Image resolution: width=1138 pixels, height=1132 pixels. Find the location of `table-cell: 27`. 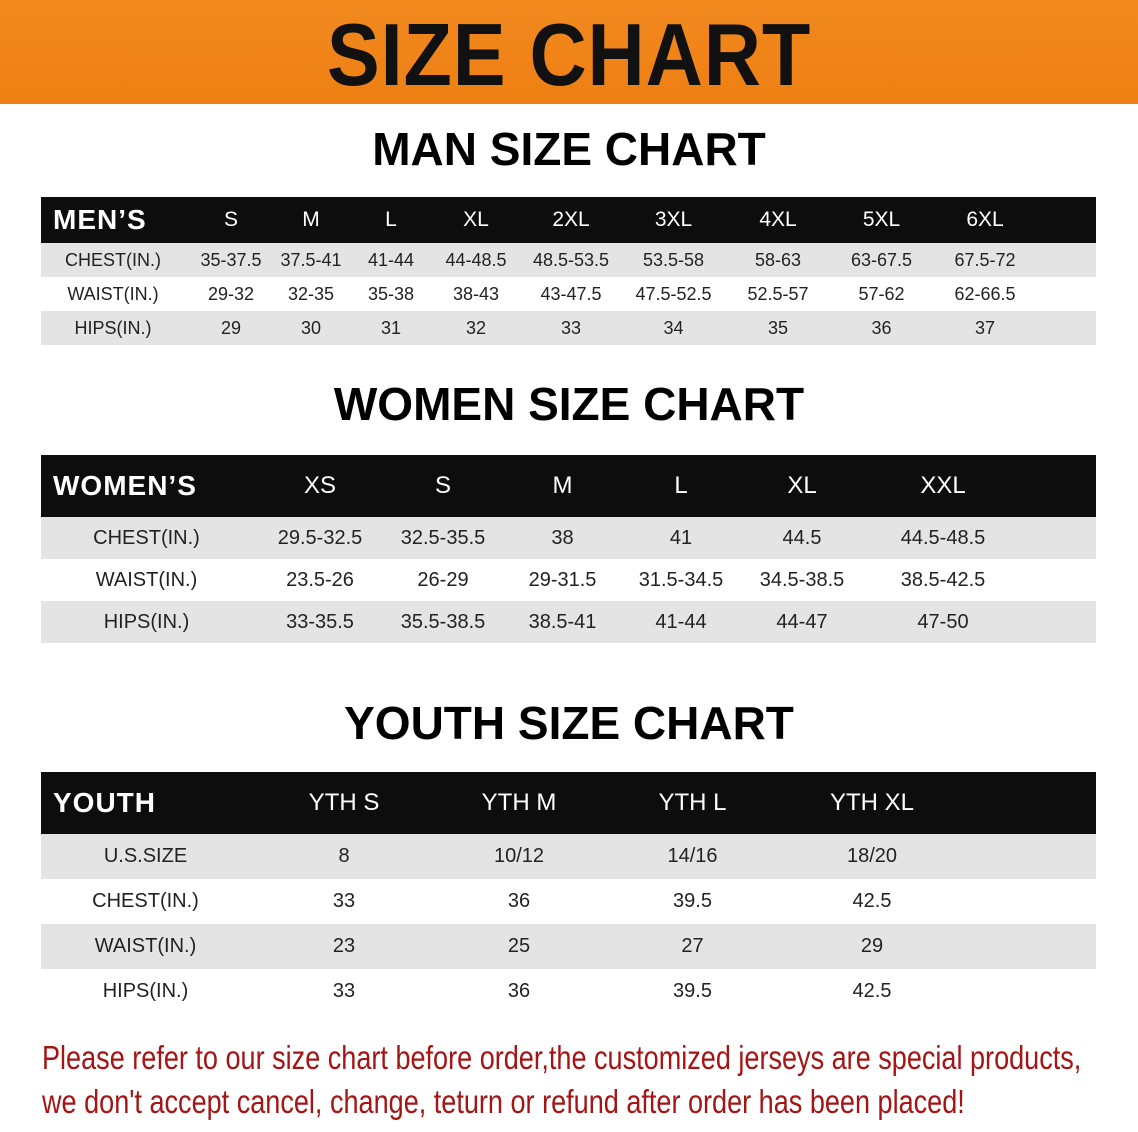

table-cell: 27 is located at coordinates (692, 946).